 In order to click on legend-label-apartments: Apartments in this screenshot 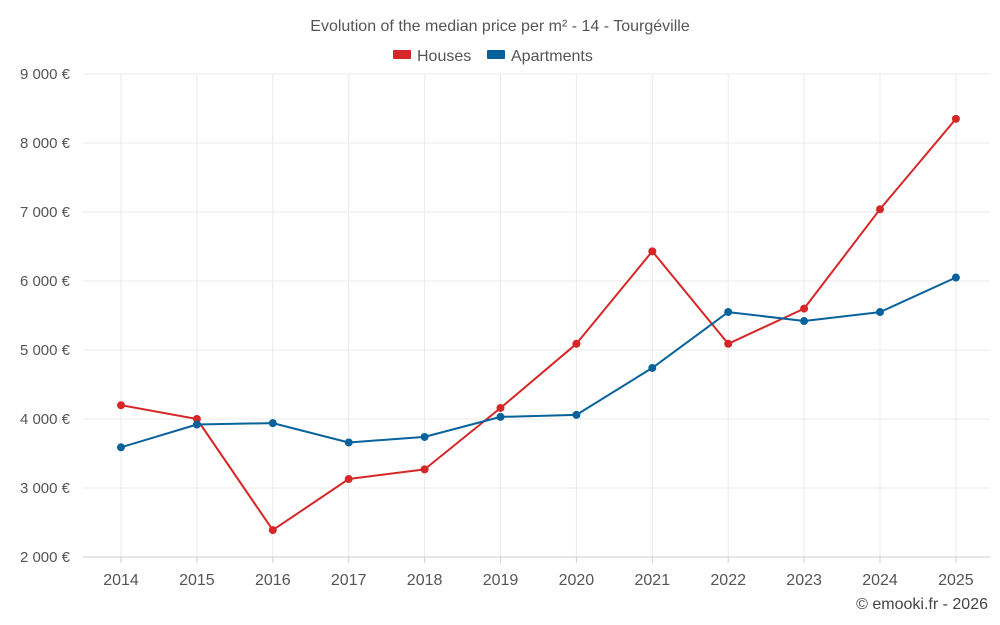, I will do `click(552, 56)`.